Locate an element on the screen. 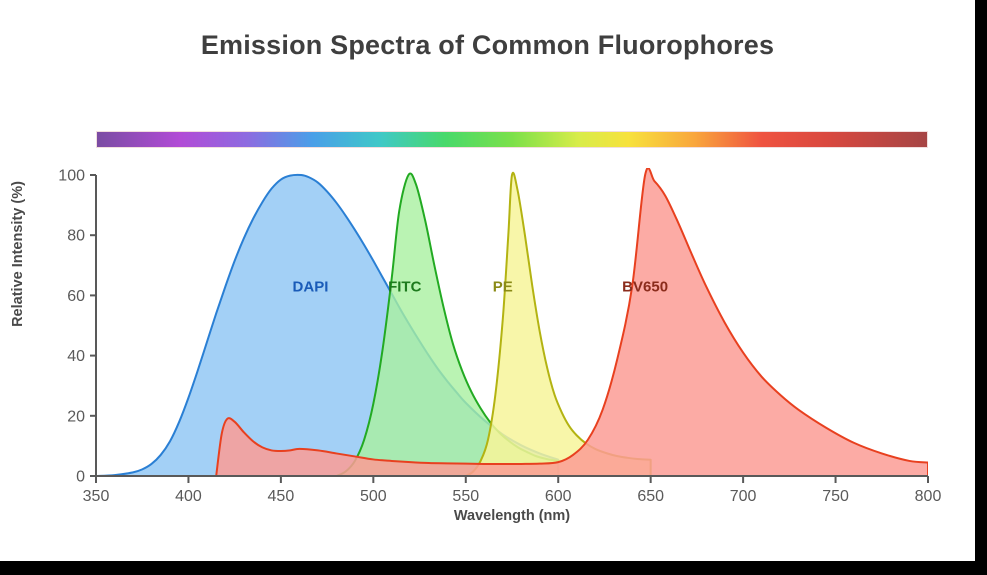 The width and height of the screenshot is (987, 575). y-axis-label: Relative Intensity (%) is located at coordinates (18, 254).